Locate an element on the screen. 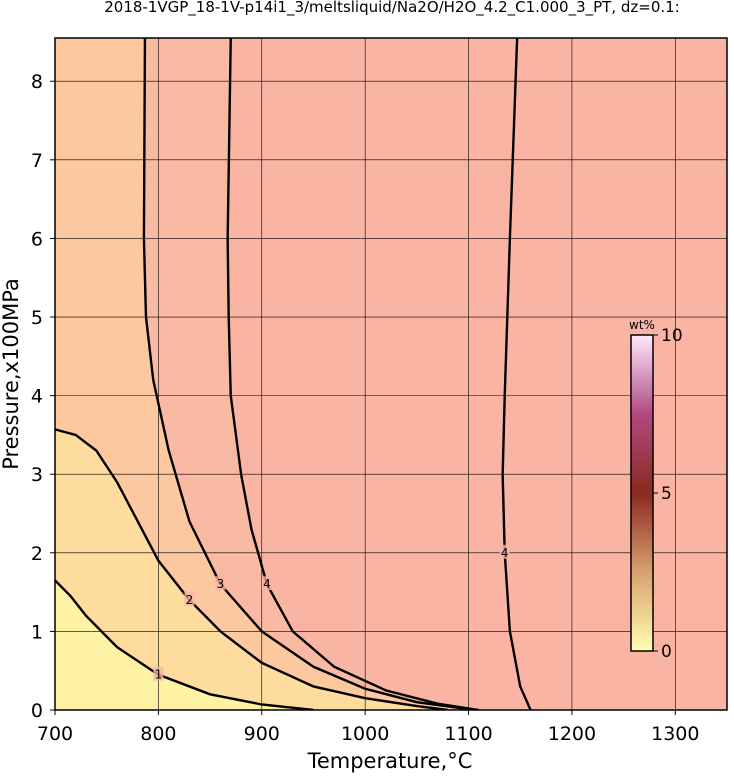  x-tick-label: 1300 is located at coordinates (675, 734).